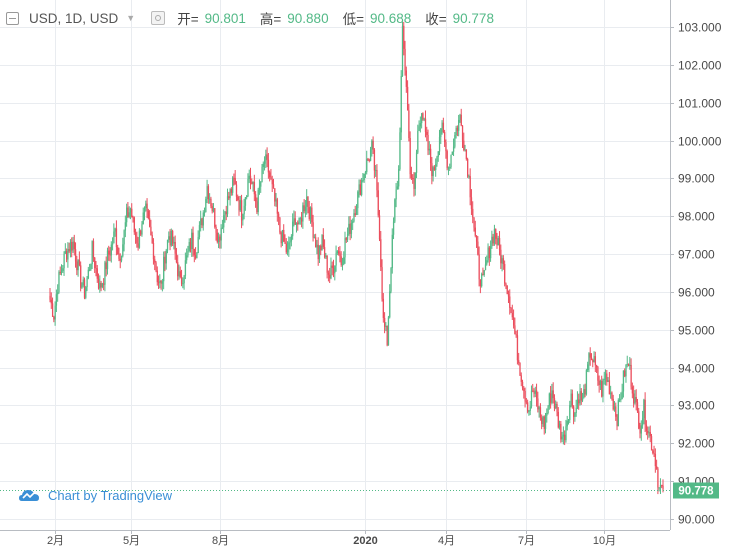 The width and height of the screenshot is (729, 546). What do you see at coordinates (29, 495) in the screenshot?
I see `tradingview-cloud-icon` at bounding box center [29, 495].